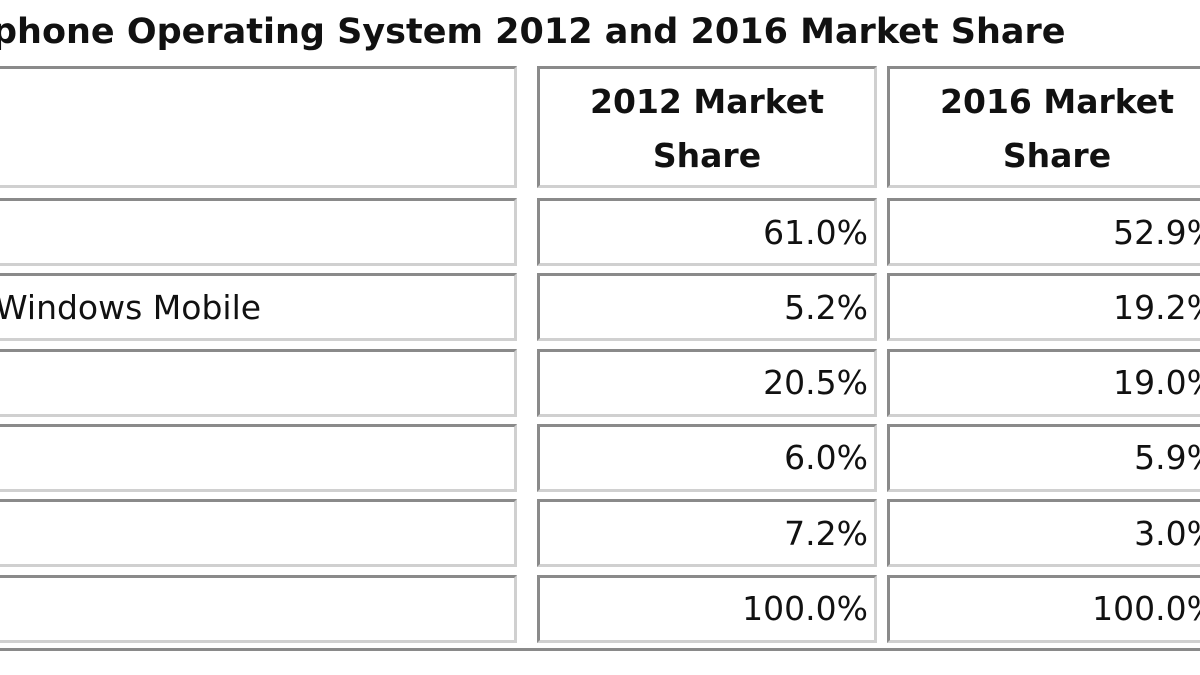 This screenshot has height=675, width=1200. What do you see at coordinates (131, 307) in the screenshot?
I see `cell-text: Windows Mobile` at bounding box center [131, 307].